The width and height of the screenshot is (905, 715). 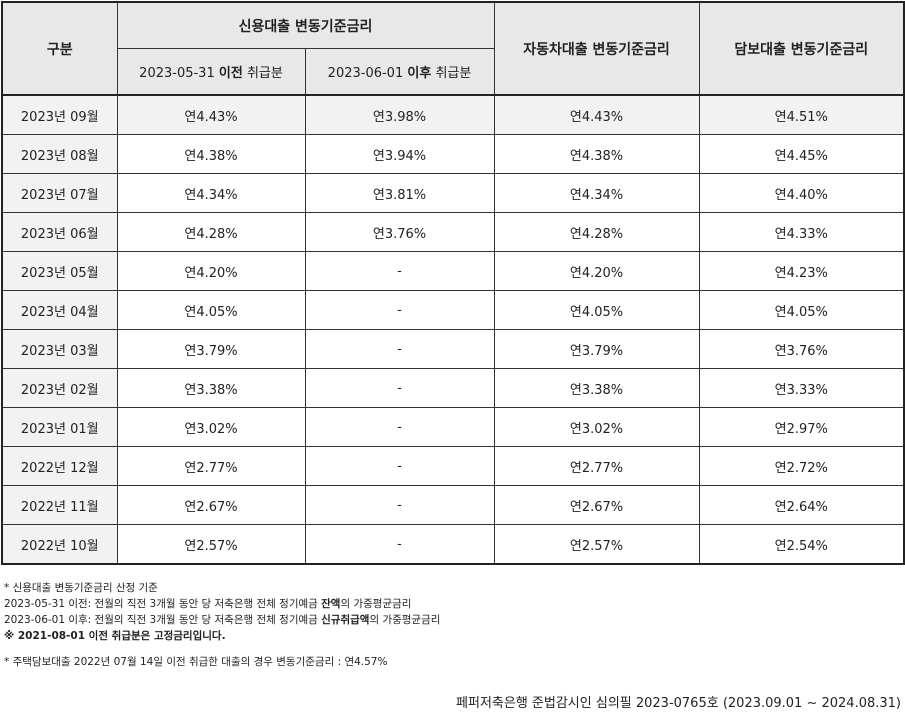 What do you see at coordinates (596, 310) in the screenshot?
I see `row-auto: 연4.05%` at bounding box center [596, 310].